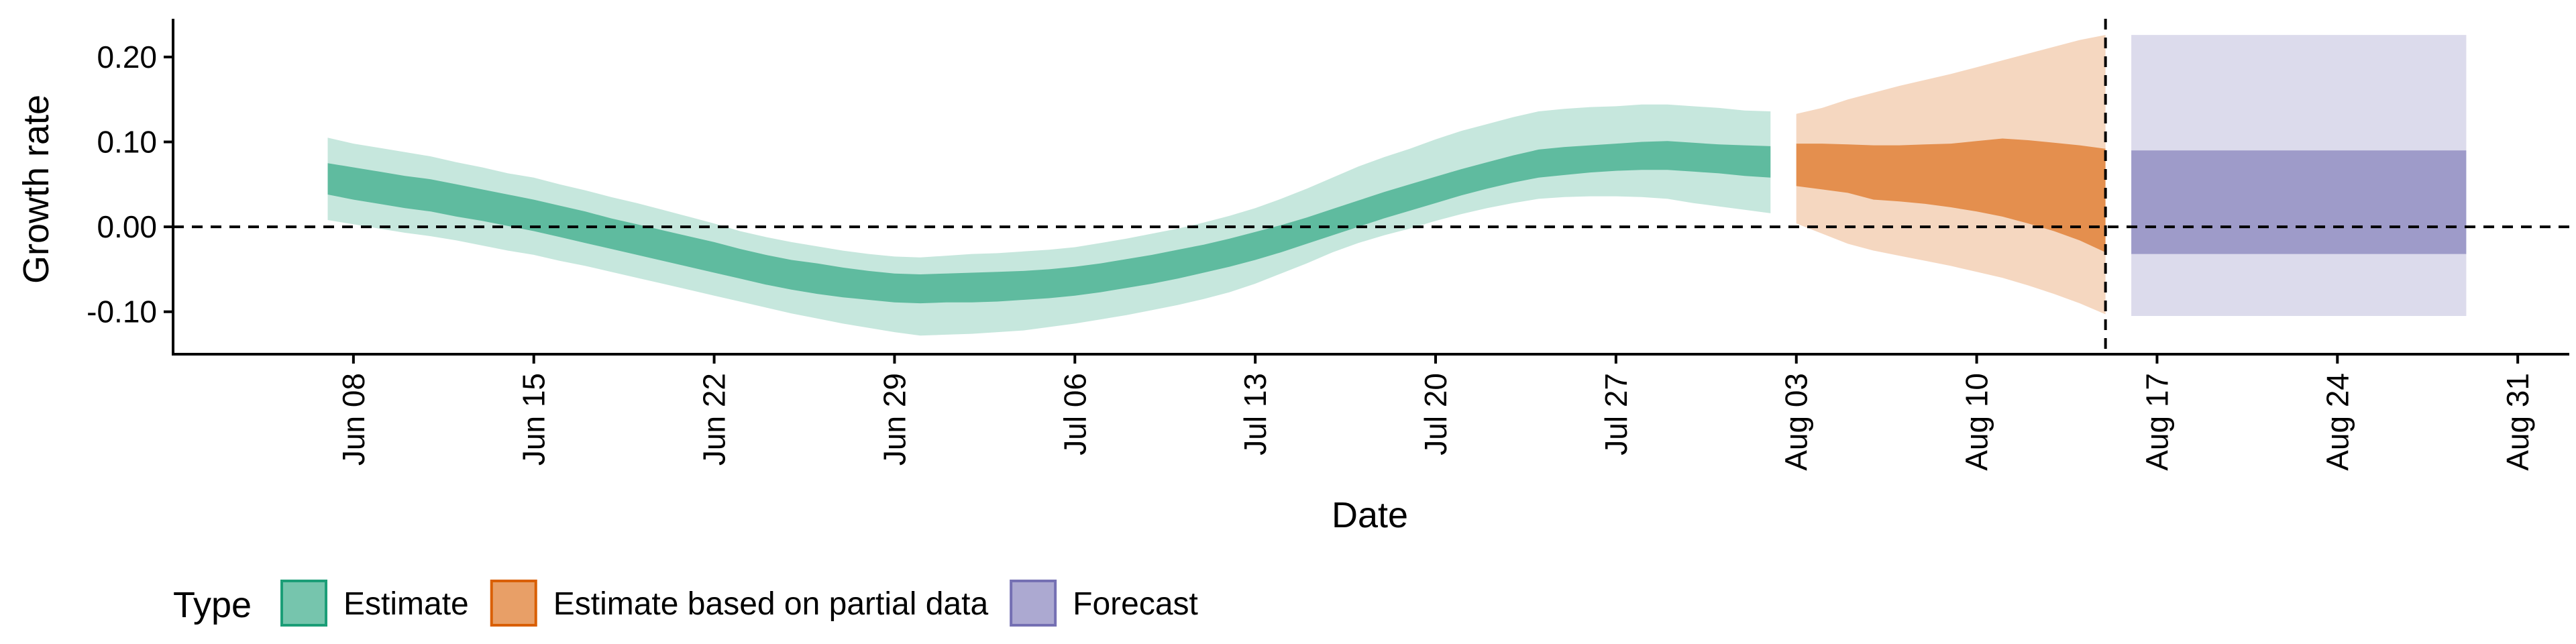 Image resolution: width=2576 pixels, height=644 pixels. Describe the element at coordinates (1977, 422) in the screenshot. I see `x-tick-label: Aug 10` at that location.